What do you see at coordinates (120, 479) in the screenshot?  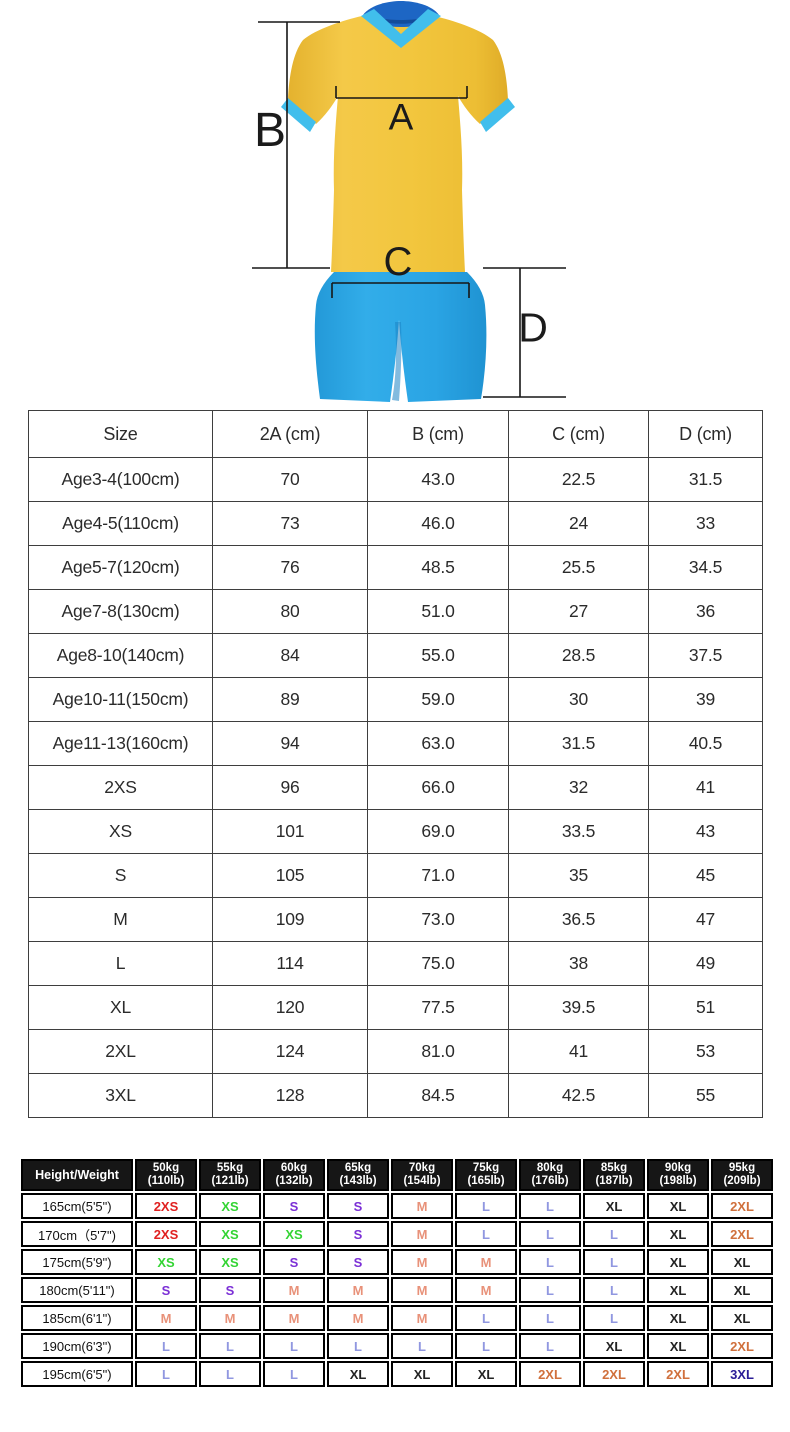 I see `size-label-cell: Age3-4(100cm)` at bounding box center [120, 479].